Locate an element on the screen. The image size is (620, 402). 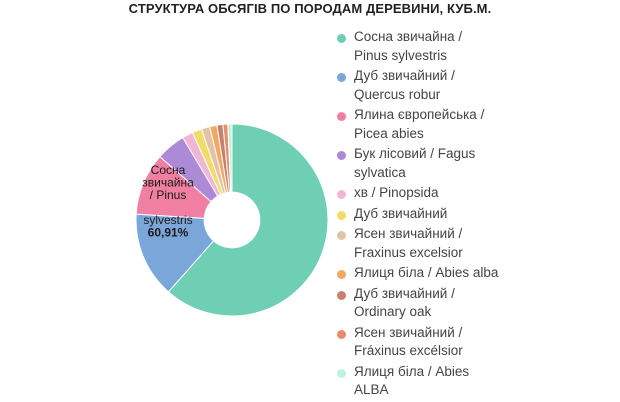
legend-label: Ялиця біла / Abies alba is located at coordinates (426, 273).